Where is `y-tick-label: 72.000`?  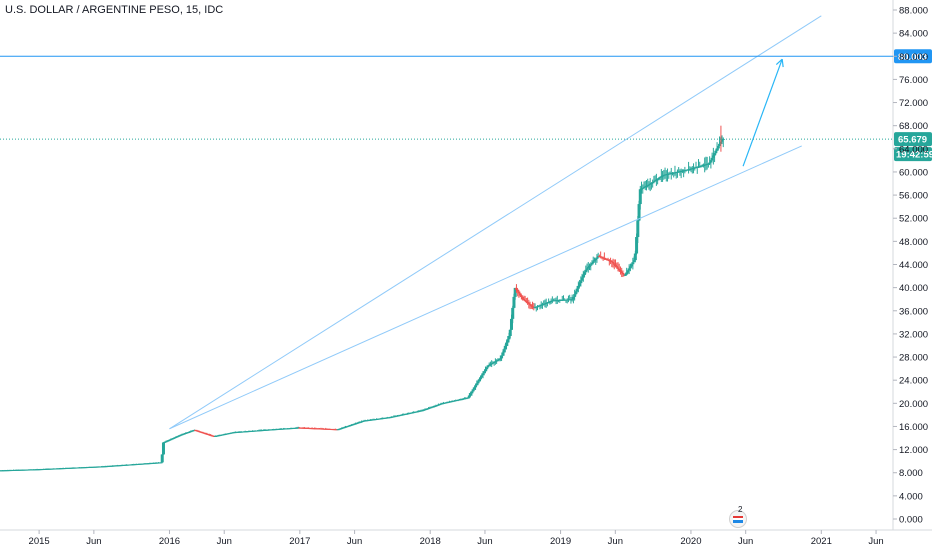
y-tick-label: 72.000 is located at coordinates (913, 103).